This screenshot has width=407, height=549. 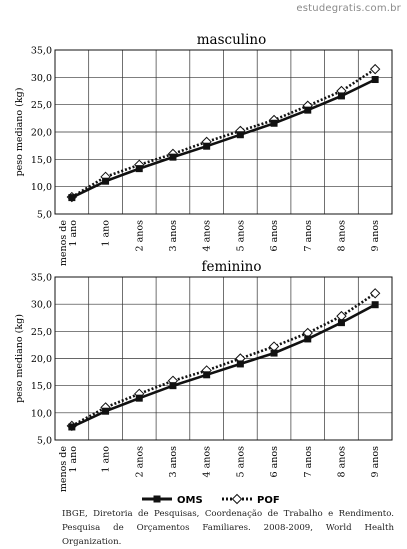 What do you see at coordinates (268, 500) in the screenshot?
I see `legend-pof-label: POF` at bounding box center [268, 500].